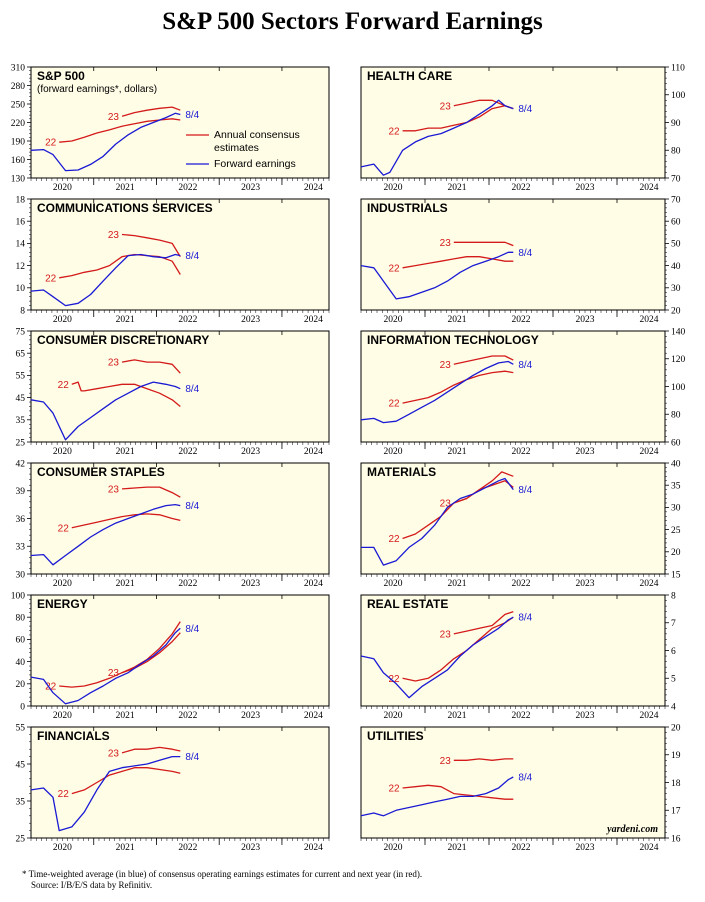 The height and width of the screenshot is (902, 705). I want to click on y-tick-label: 8, so click(22, 311).